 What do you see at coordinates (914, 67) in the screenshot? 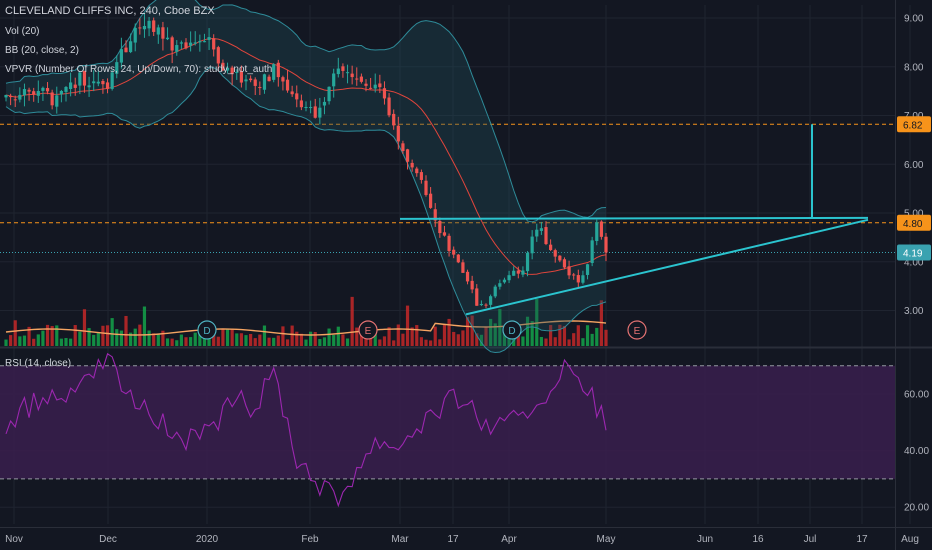
I see `price-axis-tick: 8.00` at bounding box center [914, 67].